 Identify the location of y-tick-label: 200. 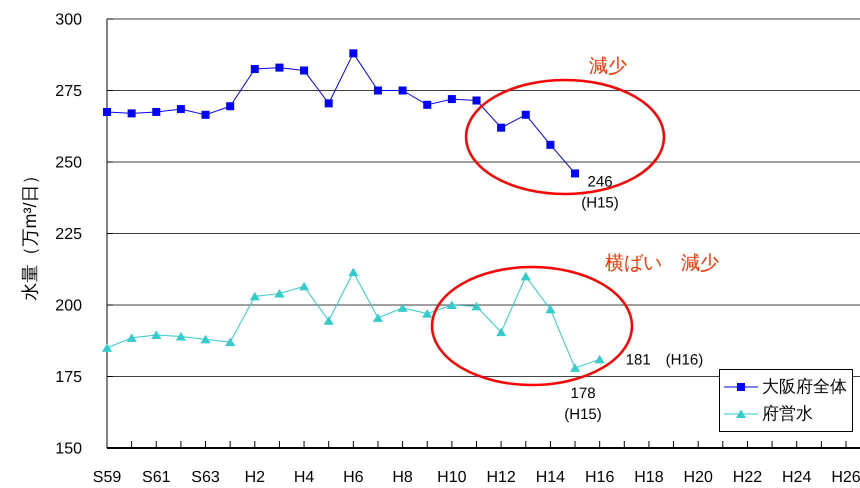
(68, 306).